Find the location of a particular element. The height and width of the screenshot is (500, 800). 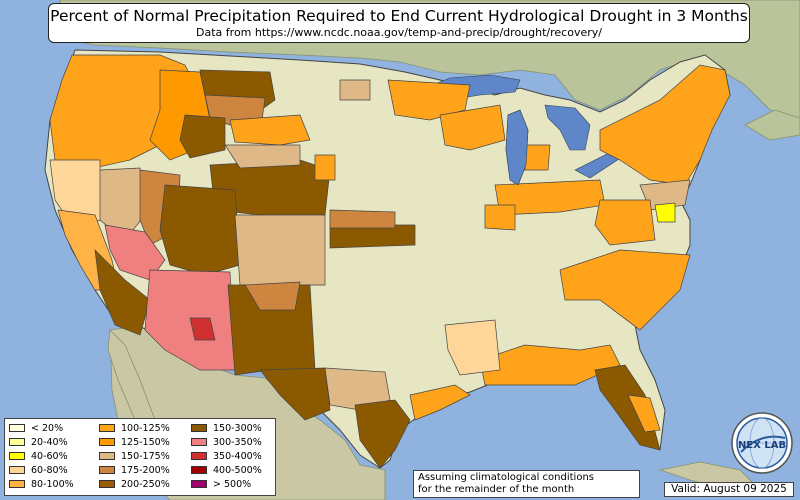

legend-label: 40-60% is located at coordinates (49, 456).